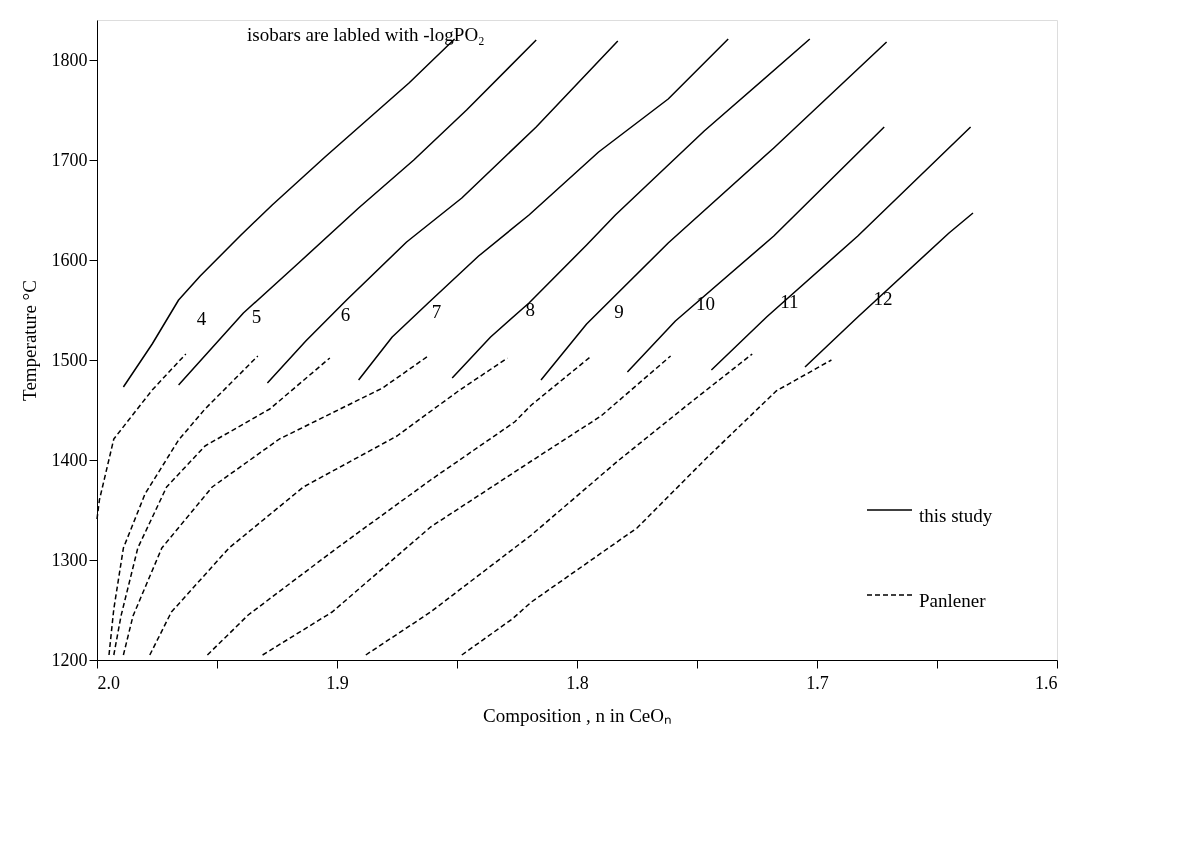  Describe the element at coordinates (817, 682) in the screenshot. I see `x-tick-label: 1.7` at that location.